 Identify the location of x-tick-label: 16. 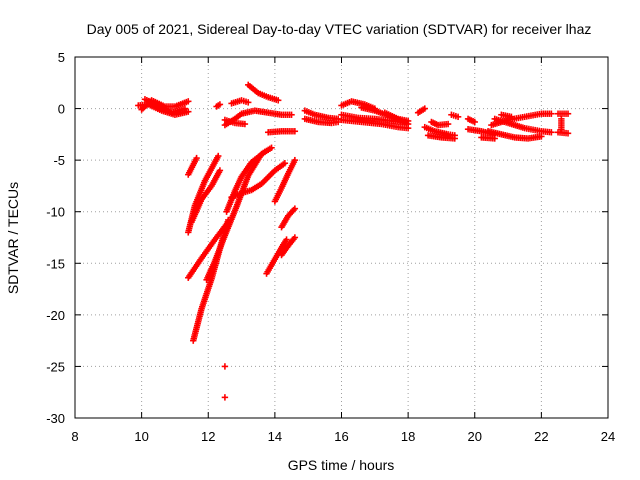
(341, 436).